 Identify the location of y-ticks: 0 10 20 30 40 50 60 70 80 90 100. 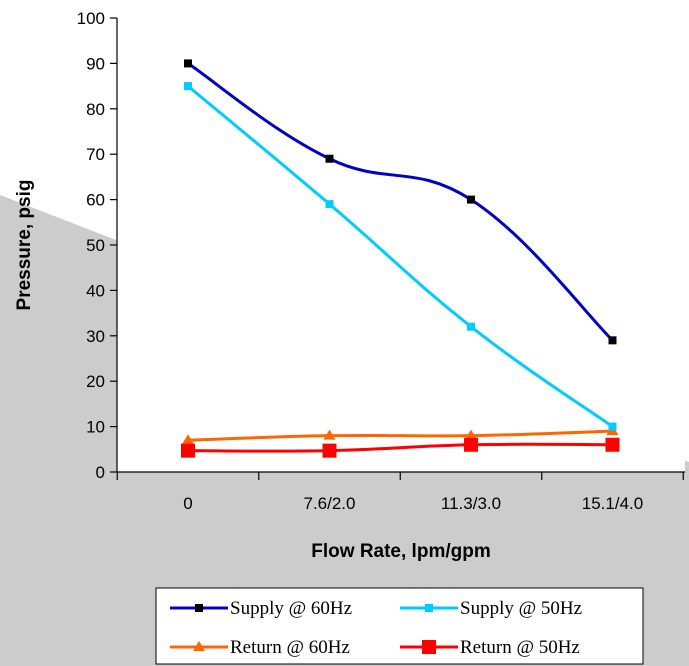
(97, 245).